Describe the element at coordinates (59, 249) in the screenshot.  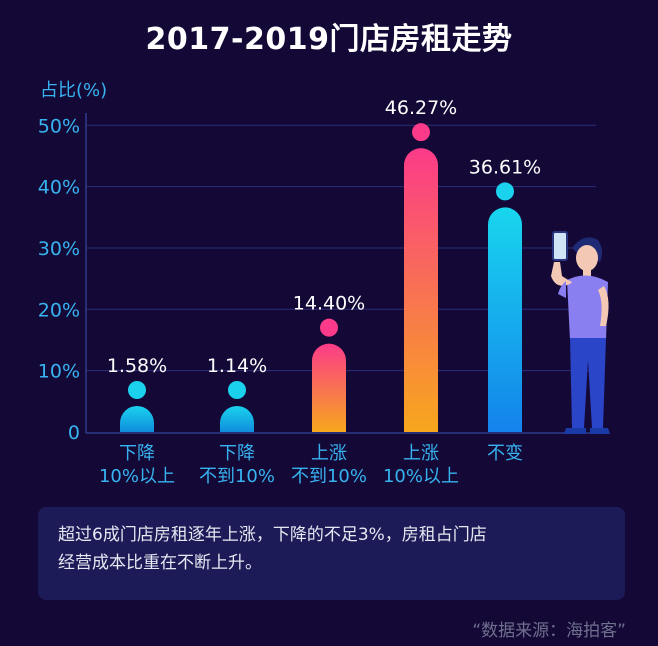
I see `y-tick-label: 30%` at that location.